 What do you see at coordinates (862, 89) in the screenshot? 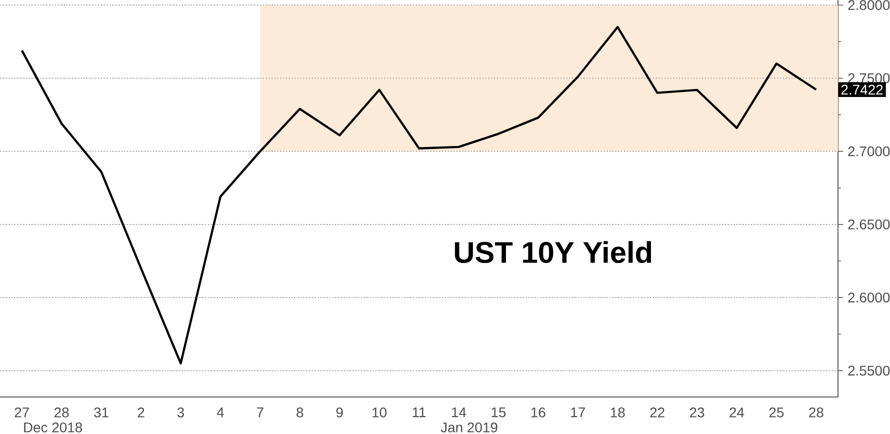
I see `data-label: 2.7422` at bounding box center [862, 89].